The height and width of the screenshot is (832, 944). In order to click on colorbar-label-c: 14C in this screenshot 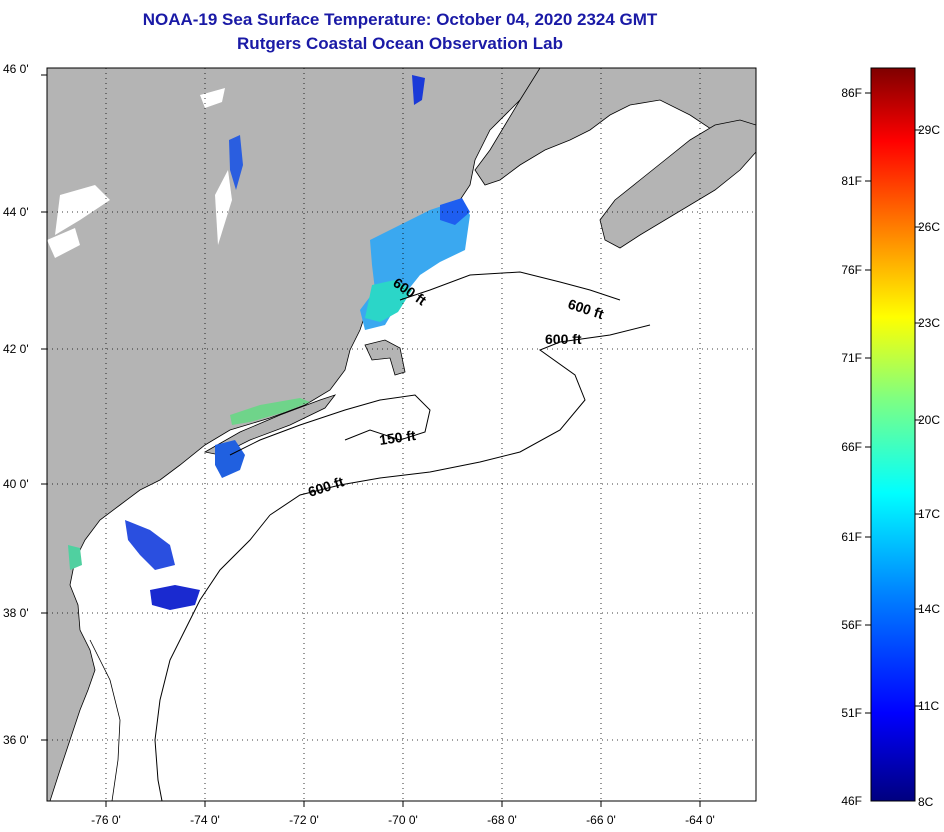, I will do `click(929, 609)`.